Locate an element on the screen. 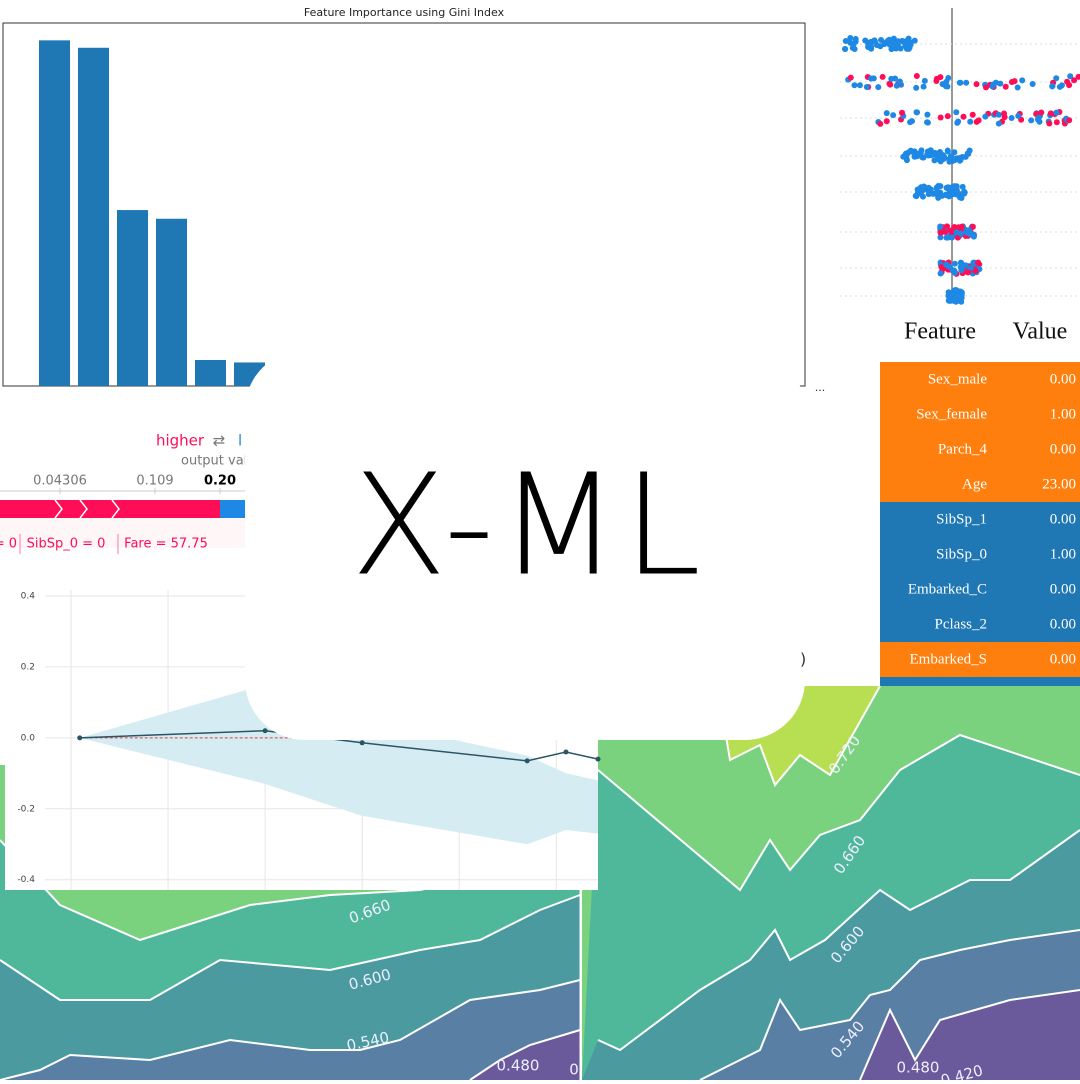  y-tick-label: -0.4 is located at coordinates (26, 880).